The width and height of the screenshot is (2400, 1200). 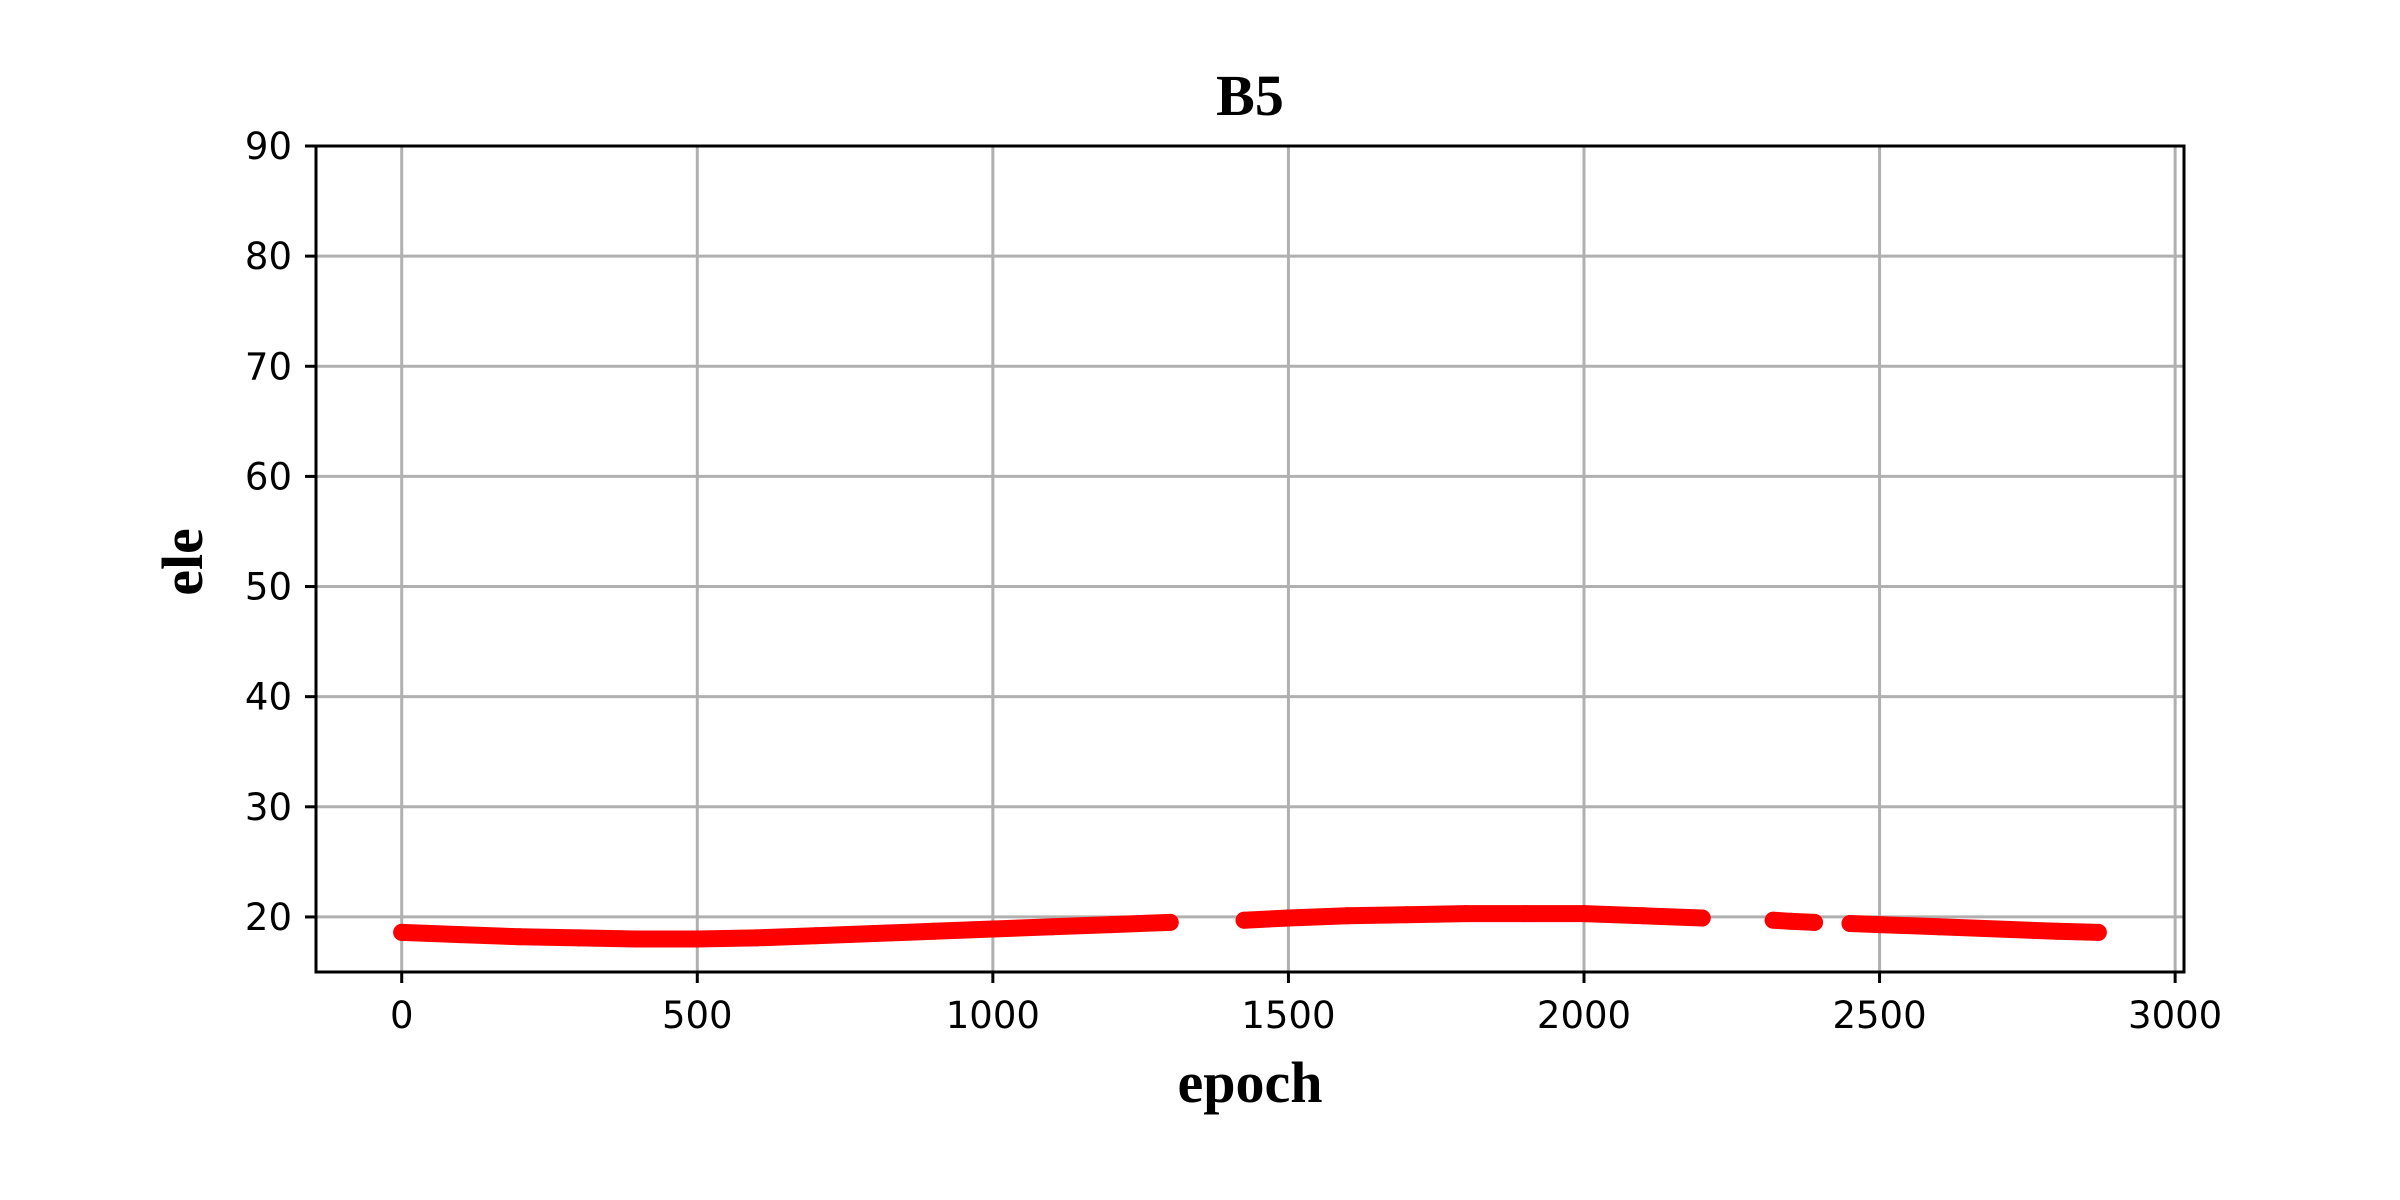 I want to click on y-tick-label: 50, so click(x=268, y=587).